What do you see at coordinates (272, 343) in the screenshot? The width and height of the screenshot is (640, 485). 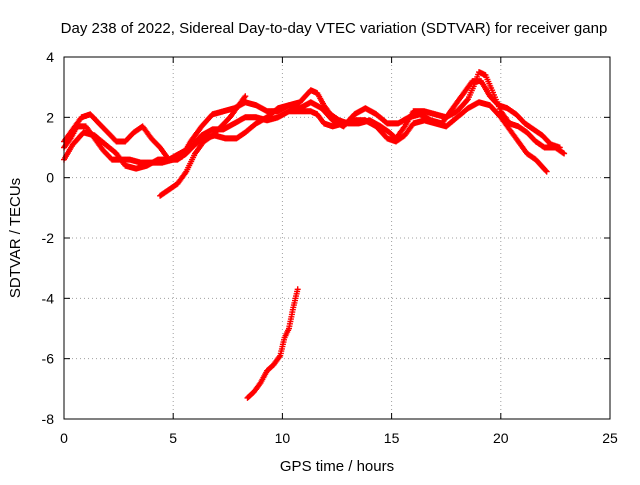 I see `series-track-e` at bounding box center [272, 343].